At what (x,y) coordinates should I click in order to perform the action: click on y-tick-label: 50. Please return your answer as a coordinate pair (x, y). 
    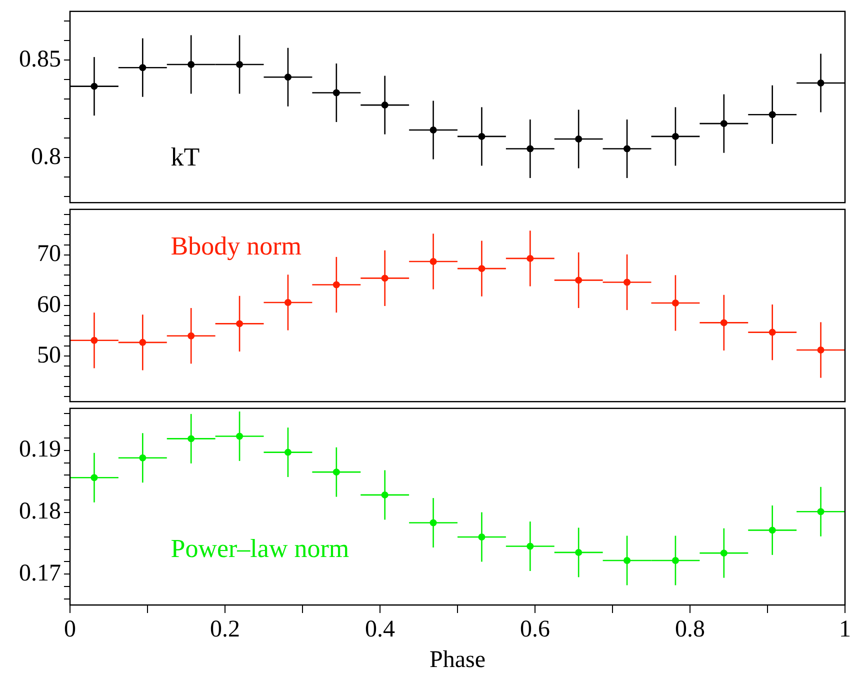
    Looking at the image, I should click on (49, 355).